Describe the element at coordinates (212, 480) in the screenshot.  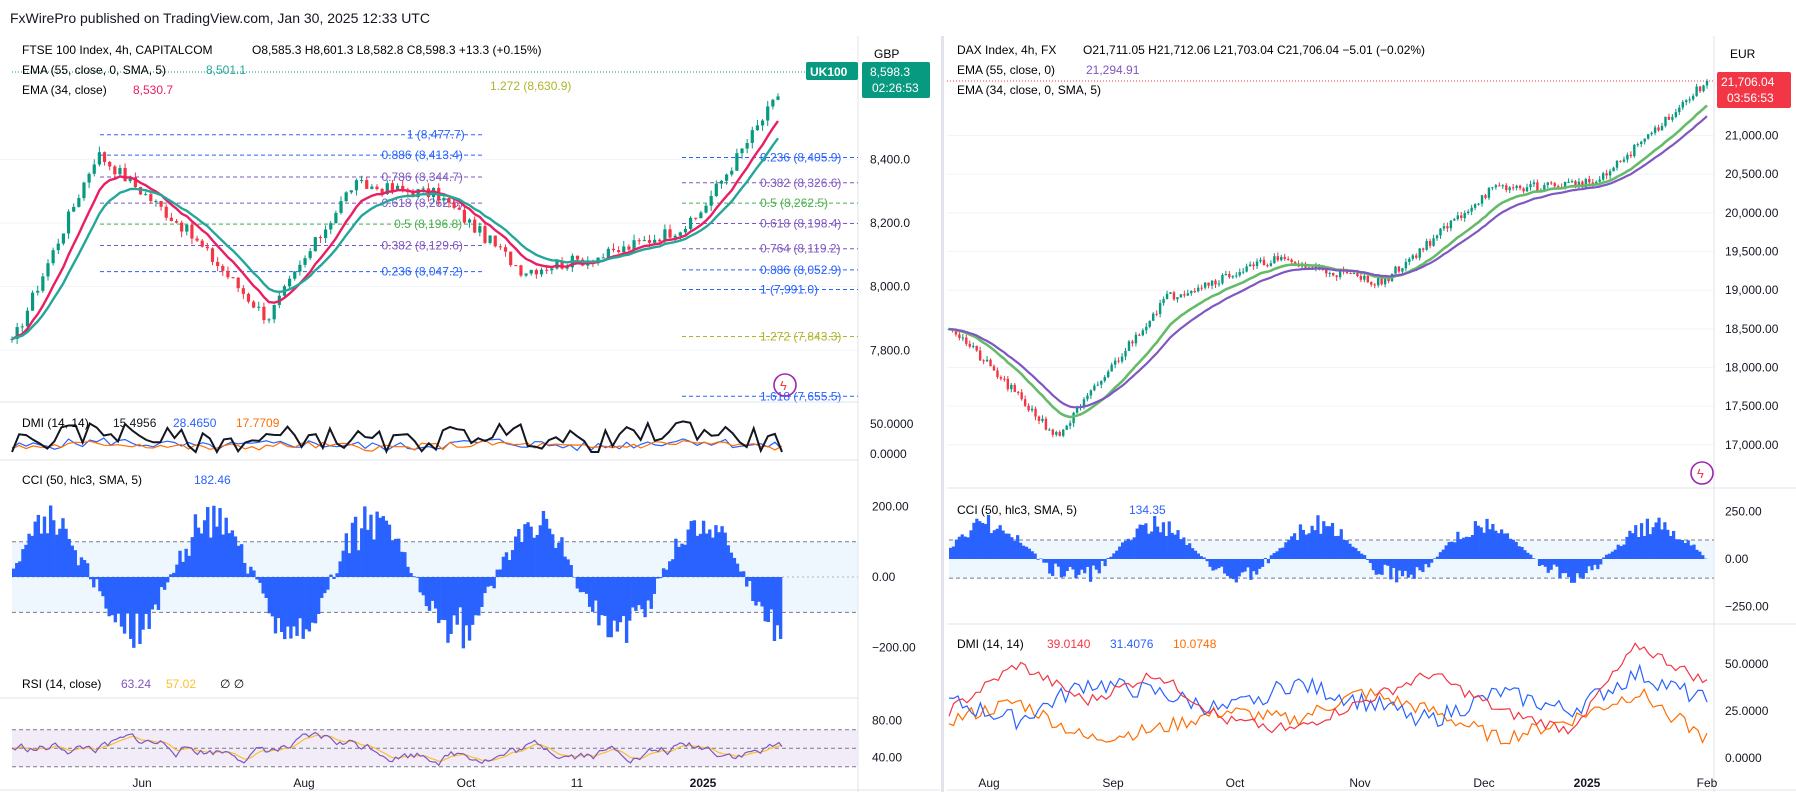
I see `ftse-cci-value: 182.46` at that location.